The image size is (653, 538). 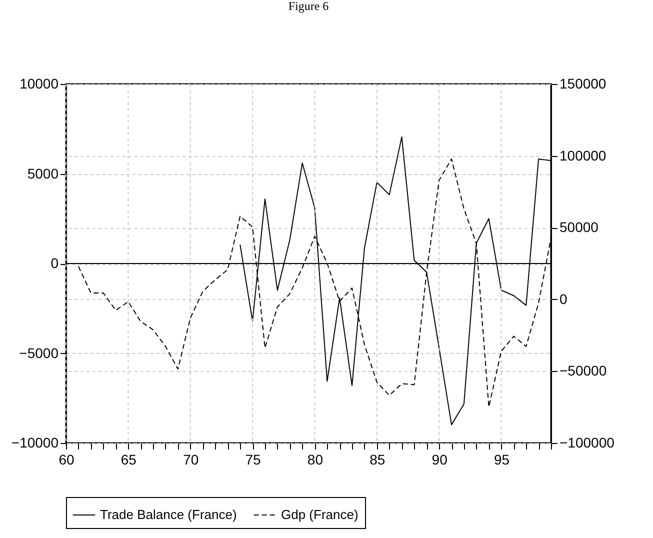 I want to click on x-tick-label: 80, so click(x=315, y=460).